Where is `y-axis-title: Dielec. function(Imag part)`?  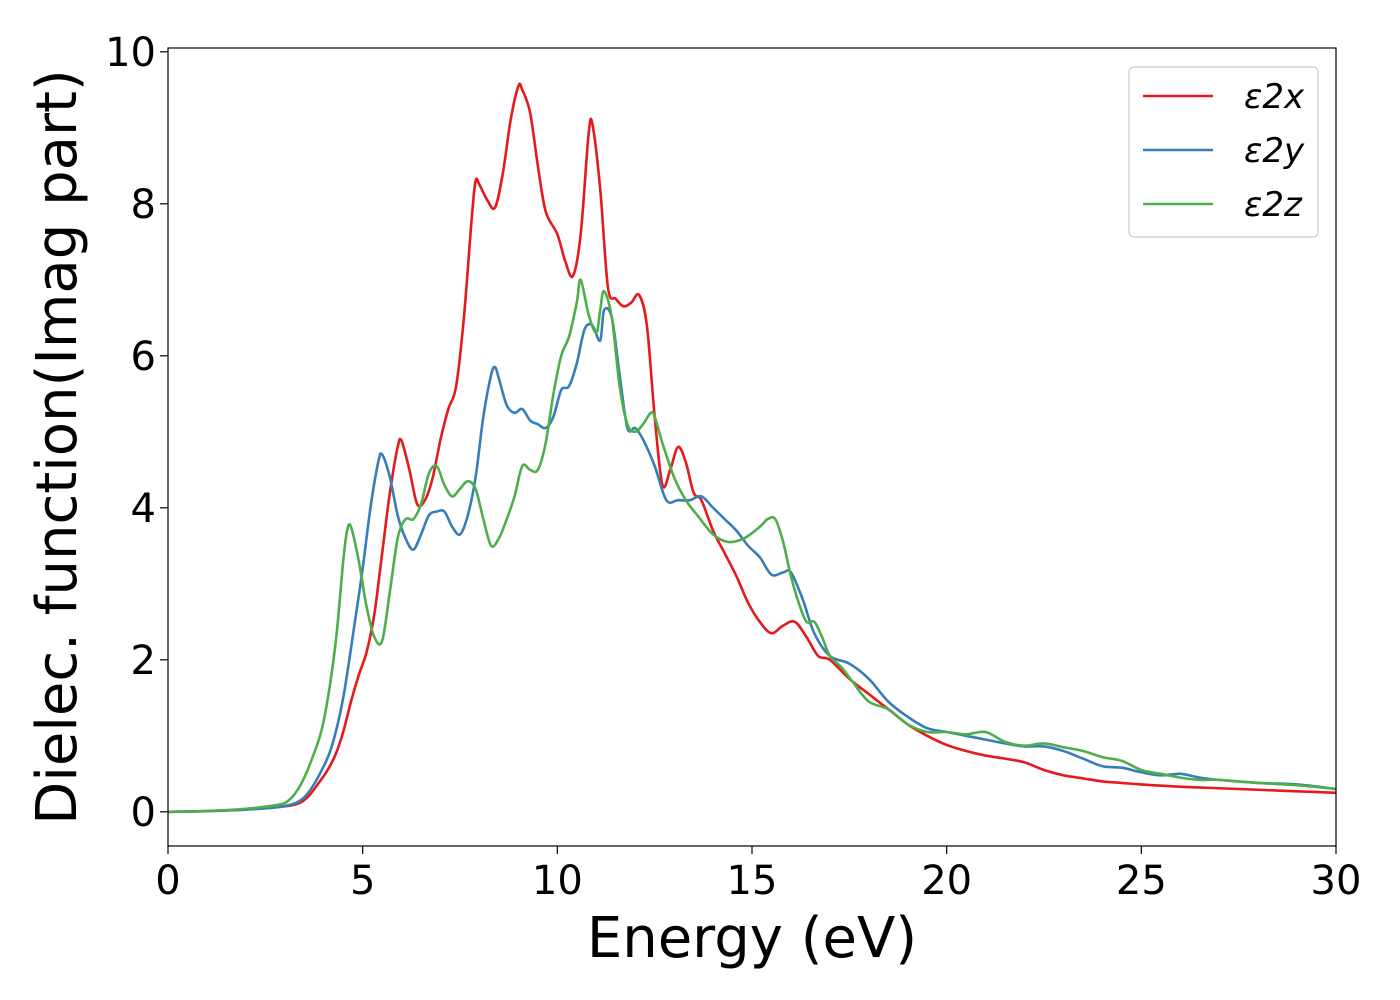
y-axis-title: Dielec. function(Imag part) is located at coordinates (57, 447).